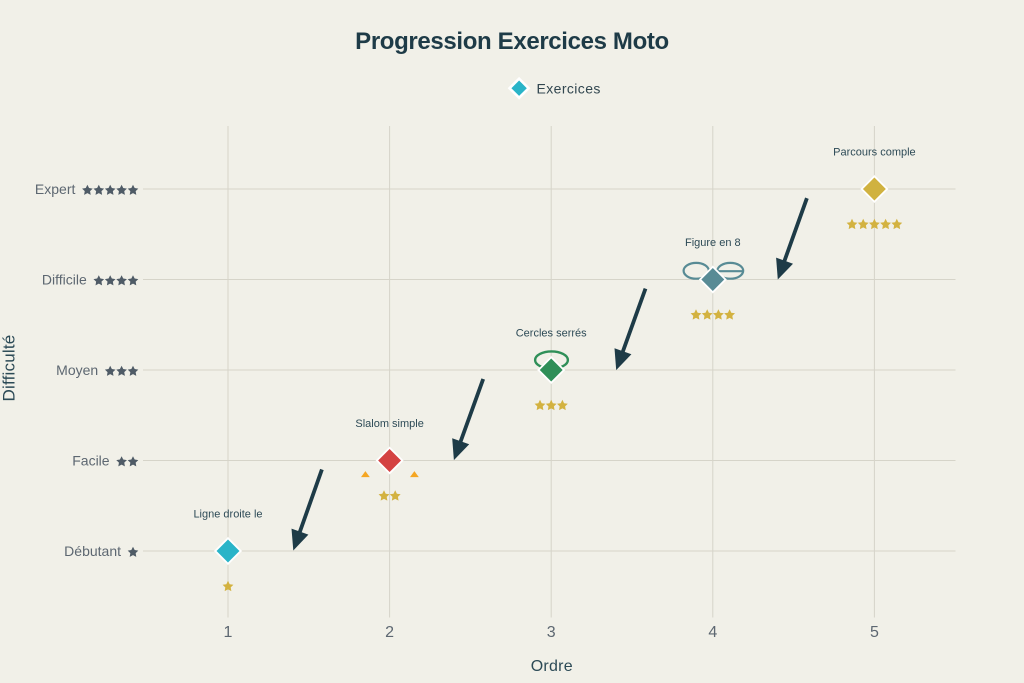 The height and width of the screenshot is (683, 1024). What do you see at coordinates (55, 189) in the screenshot?
I see `svg-text: Expert` at bounding box center [55, 189].